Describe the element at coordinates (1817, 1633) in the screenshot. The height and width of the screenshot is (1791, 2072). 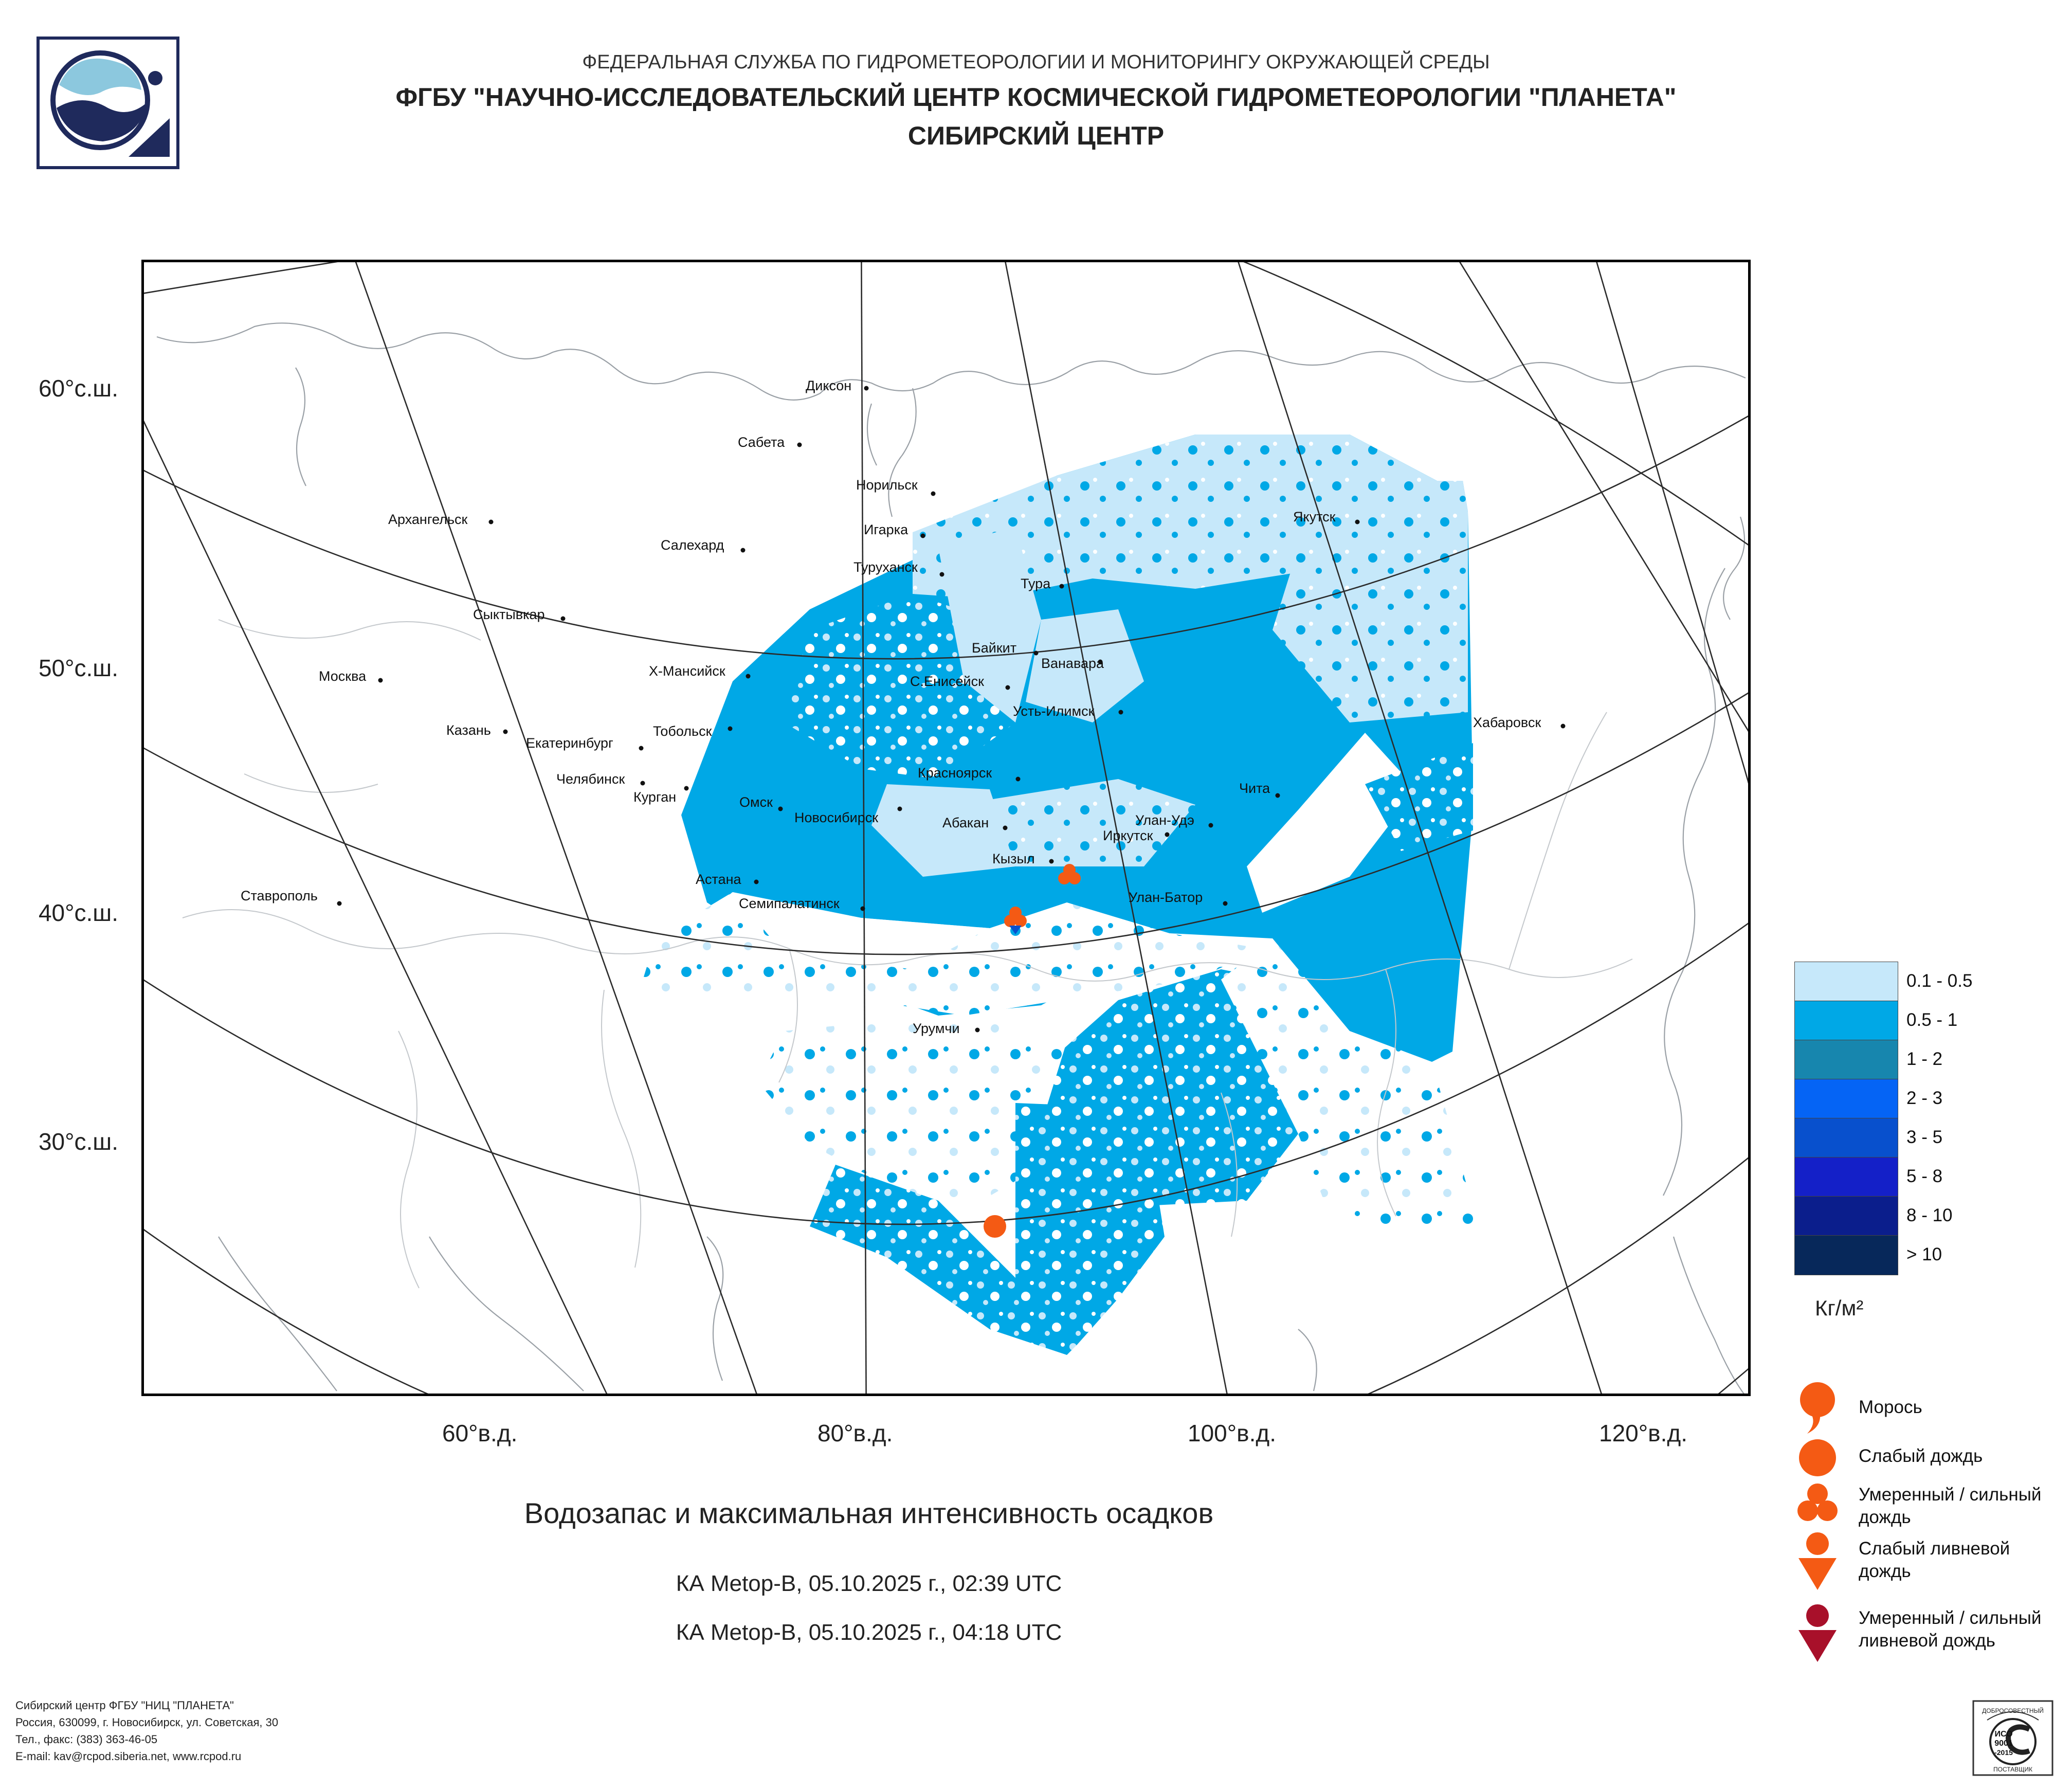
I see `heavy-shower-icon` at that location.